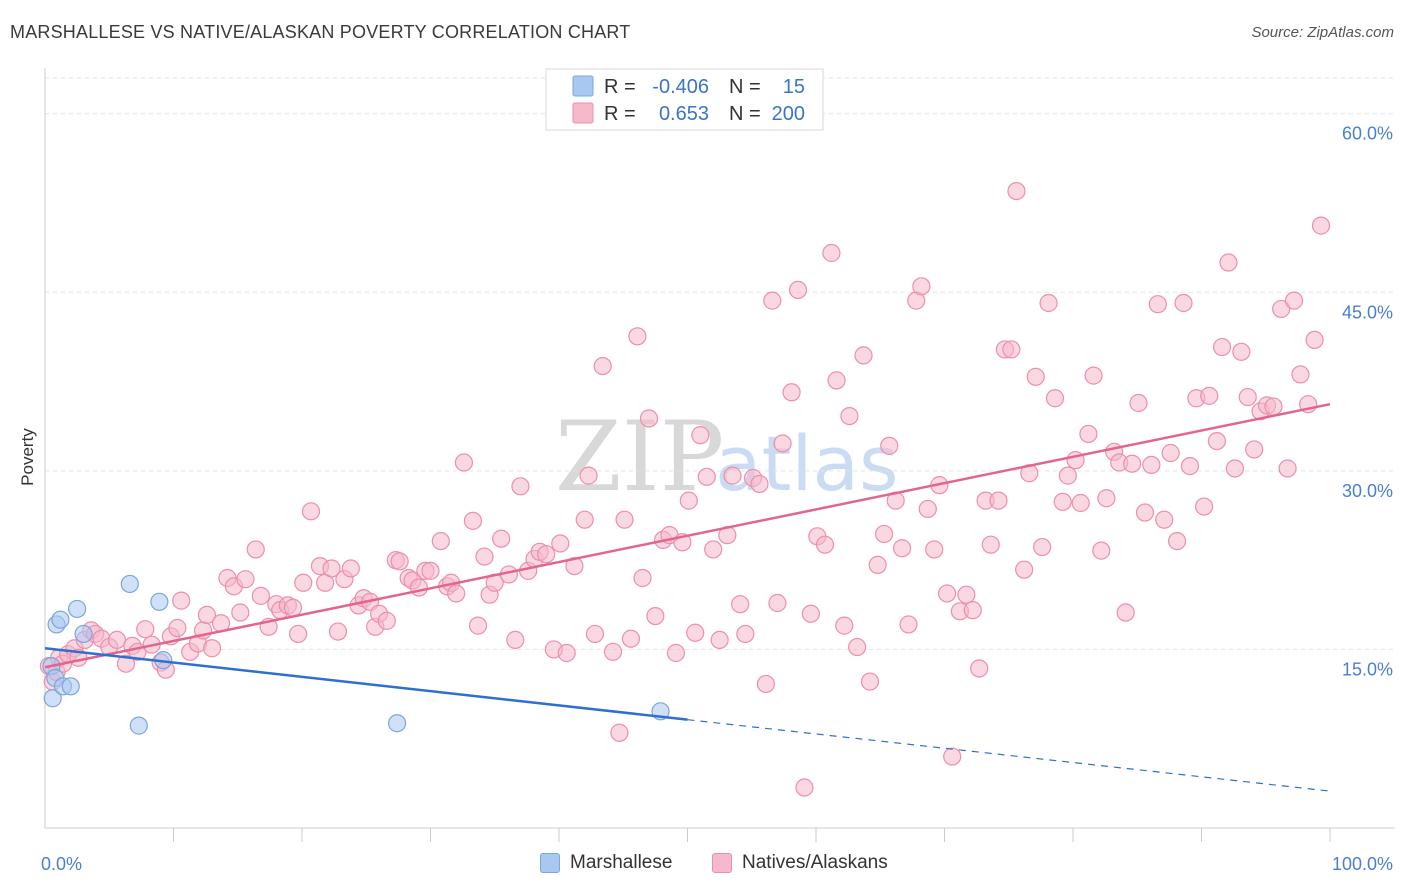 This screenshot has width=1406, height=892. I want to click on x-tick-label: 100.0%, so click(1362, 864).